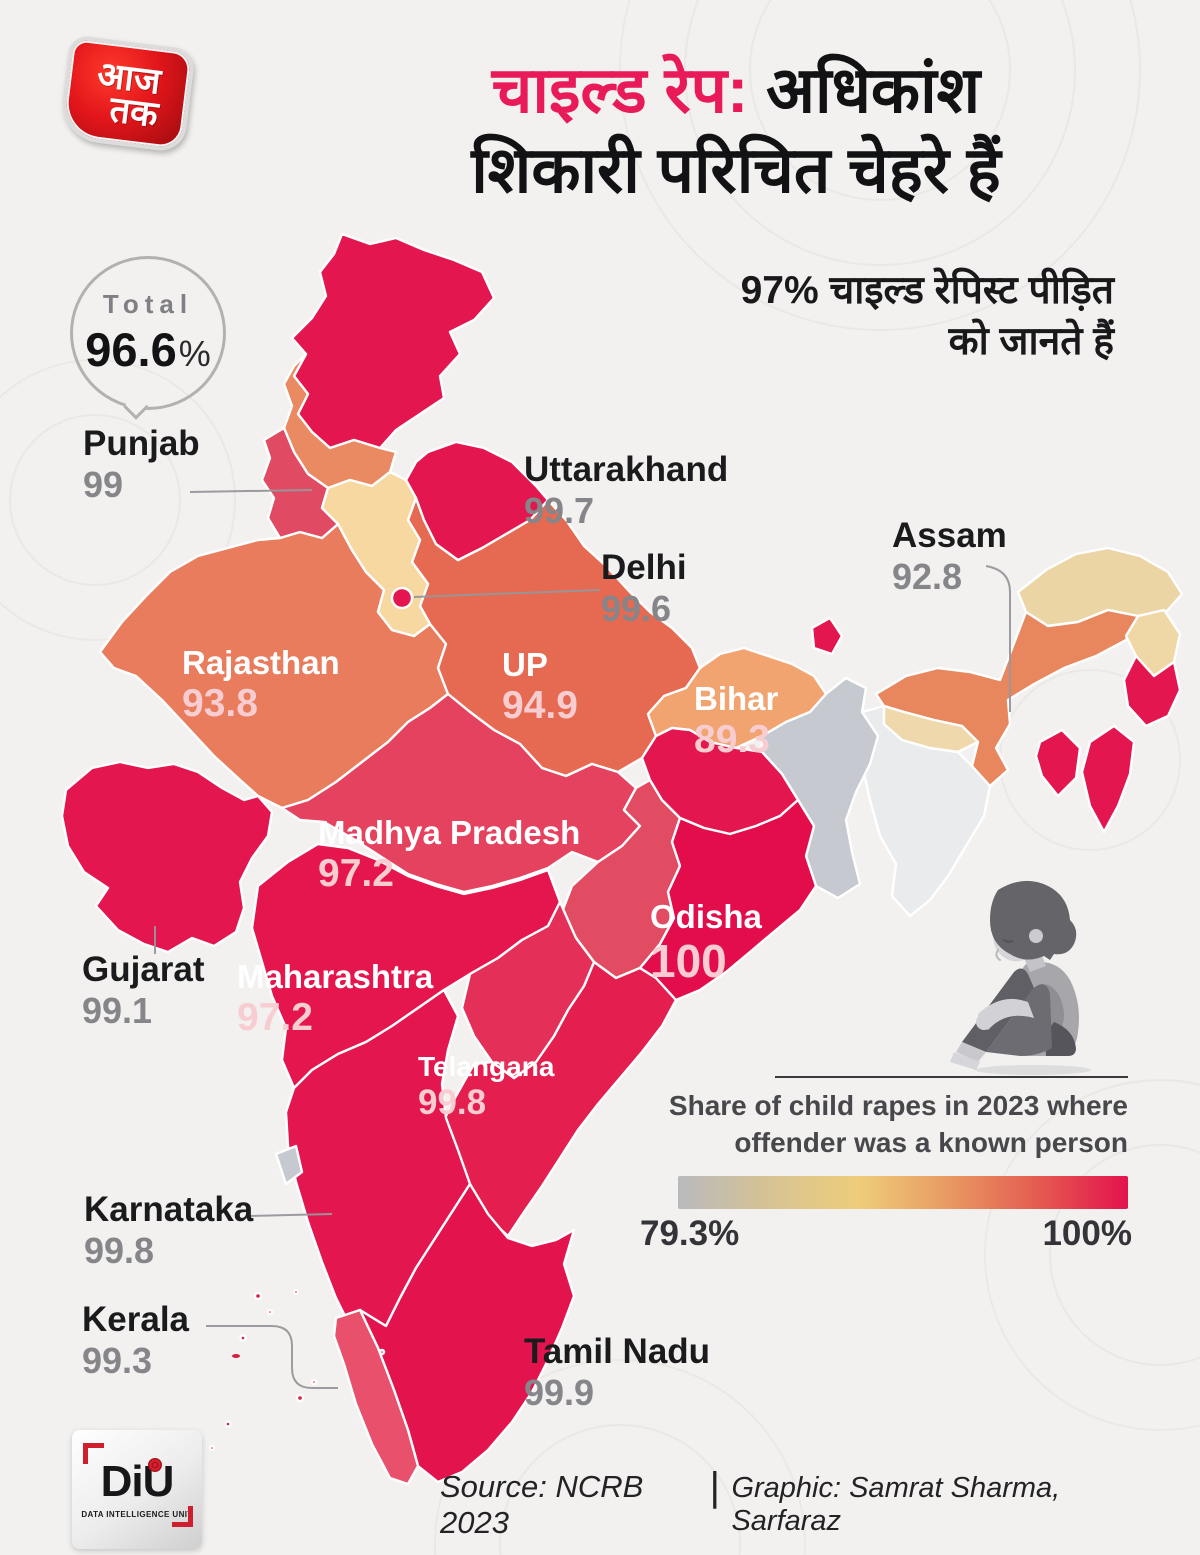 The height and width of the screenshot is (1555, 1200). Describe the element at coordinates (617, 1351) in the screenshot. I see `state-name: Tamil Nadu` at that location.